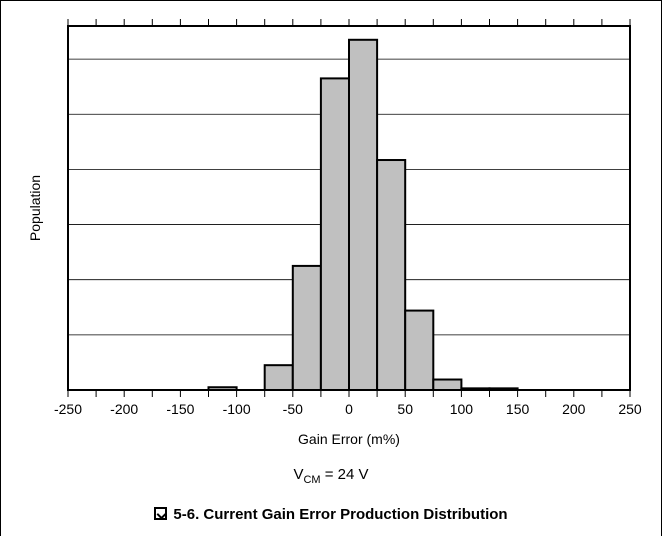  Describe the element at coordinates (518, 409) in the screenshot. I see `x-tick-label: 150` at that location.